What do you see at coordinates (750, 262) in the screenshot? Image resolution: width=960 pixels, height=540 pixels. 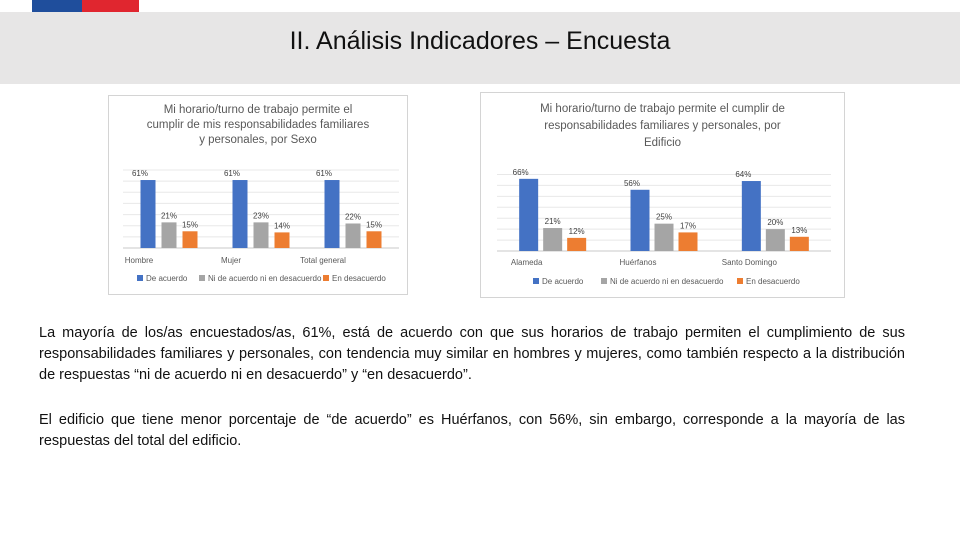 I see `category-label: Santo Domingo` at bounding box center [750, 262].